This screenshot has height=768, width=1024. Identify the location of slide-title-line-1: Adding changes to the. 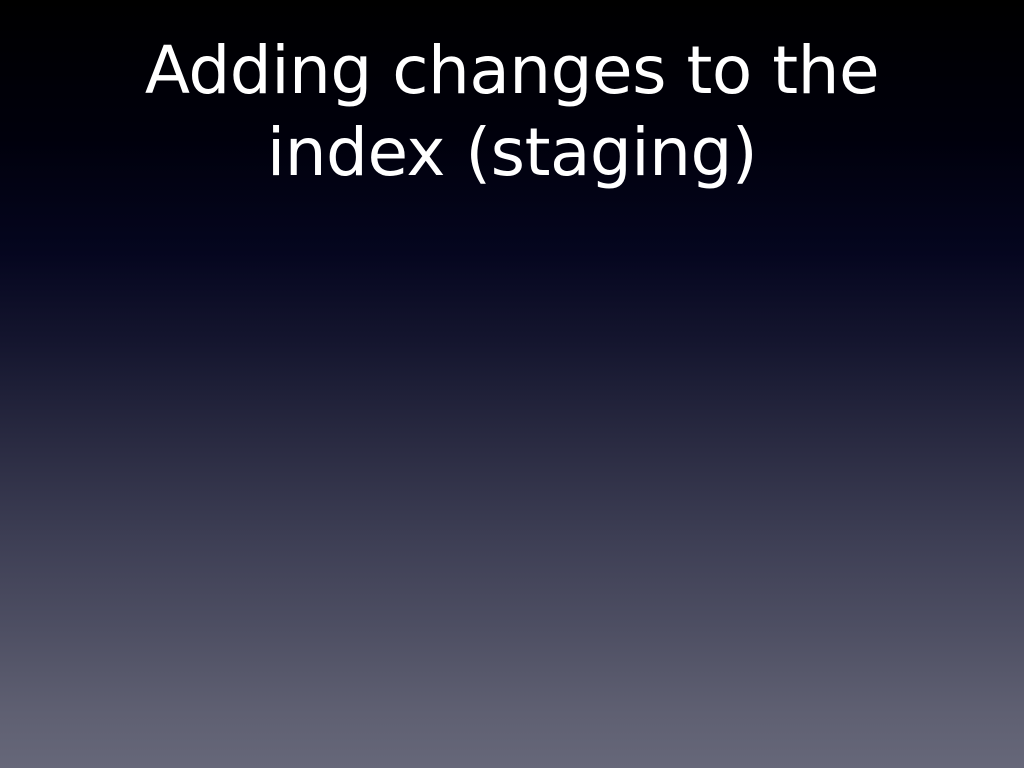
(512, 70).